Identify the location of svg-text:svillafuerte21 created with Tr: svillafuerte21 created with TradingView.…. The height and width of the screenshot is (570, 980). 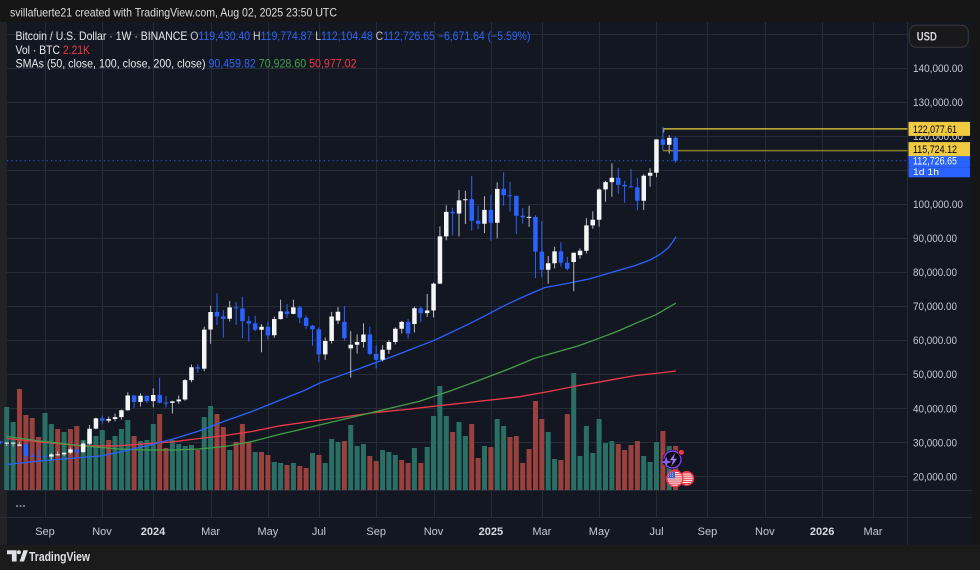
(173, 12).